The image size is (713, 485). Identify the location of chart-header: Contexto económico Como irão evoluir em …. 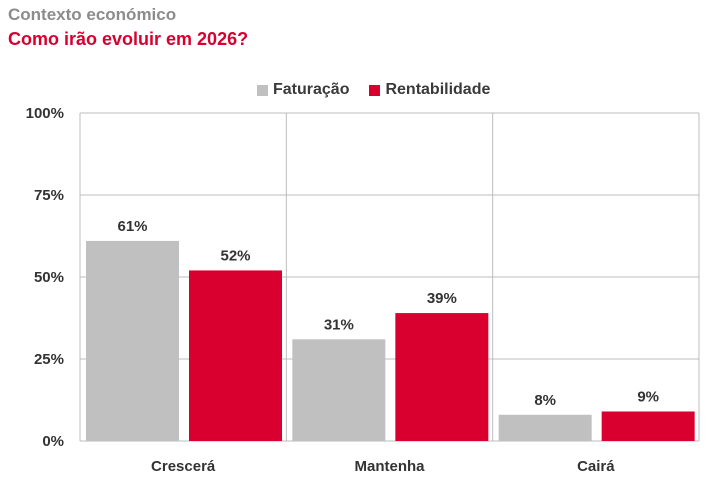
(128, 27).